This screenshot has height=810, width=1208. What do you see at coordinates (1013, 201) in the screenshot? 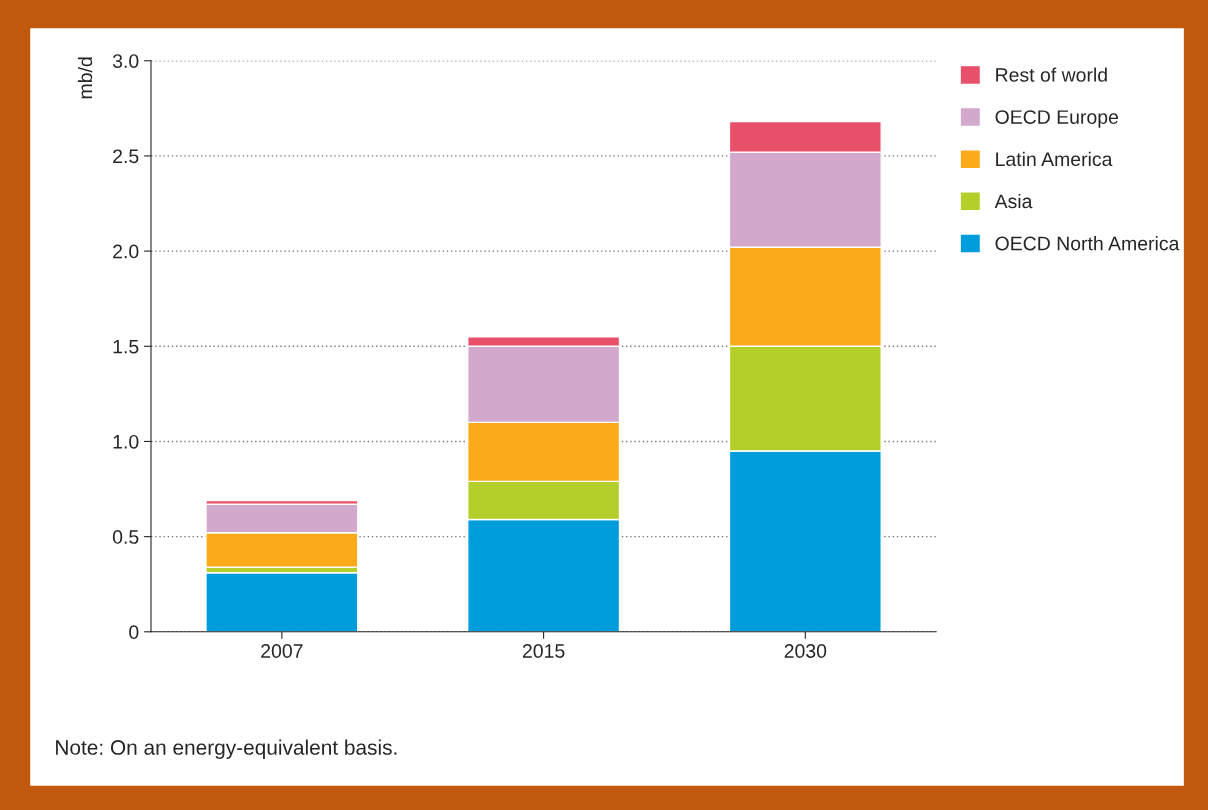
I see `legend-label: Asia` at bounding box center [1013, 201].